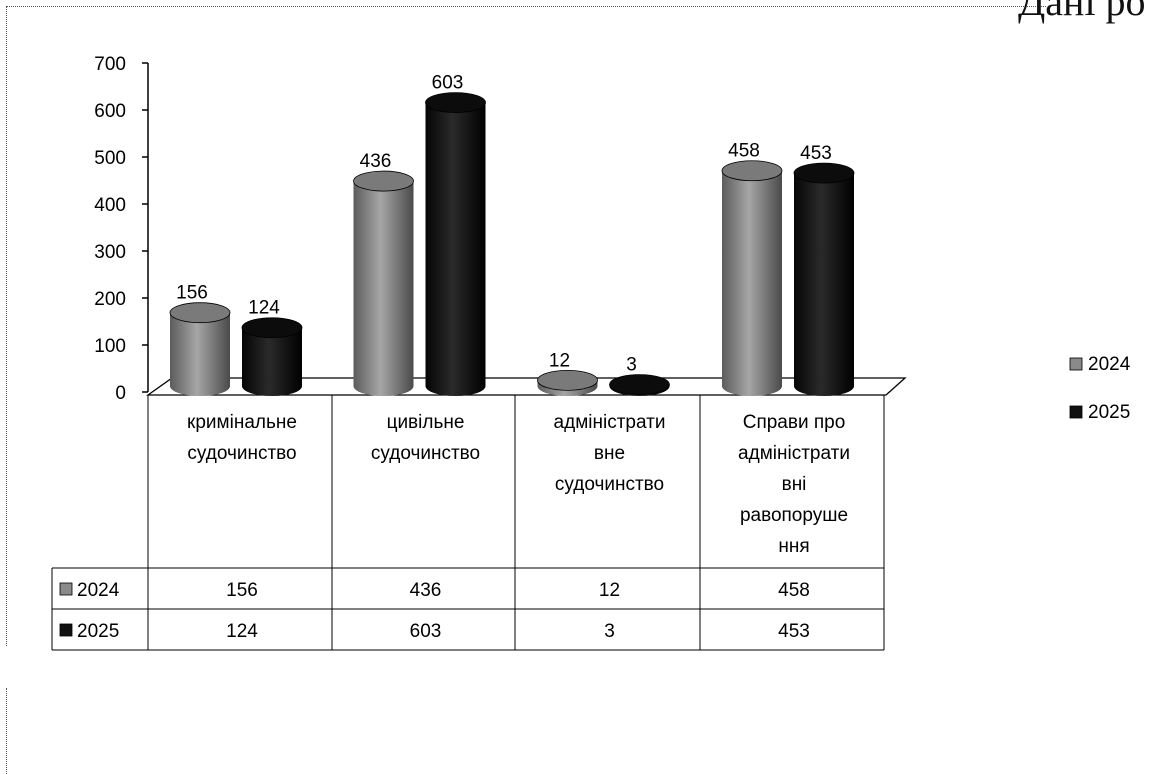 This screenshot has width=1162, height=774. I want to click on y-tick-label: 300, so click(110, 252).